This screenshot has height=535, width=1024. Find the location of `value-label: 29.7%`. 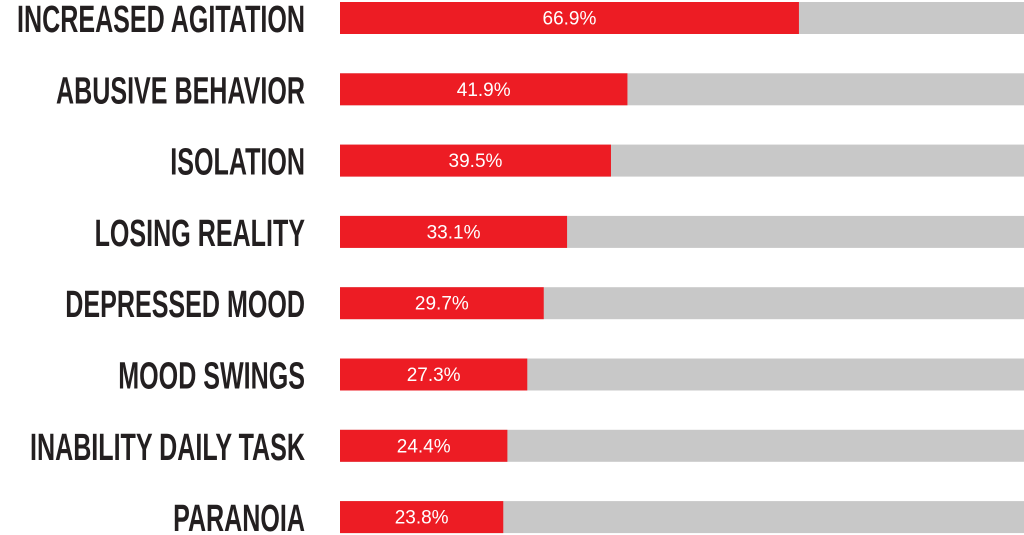

value-label: 29.7% is located at coordinates (442, 304).